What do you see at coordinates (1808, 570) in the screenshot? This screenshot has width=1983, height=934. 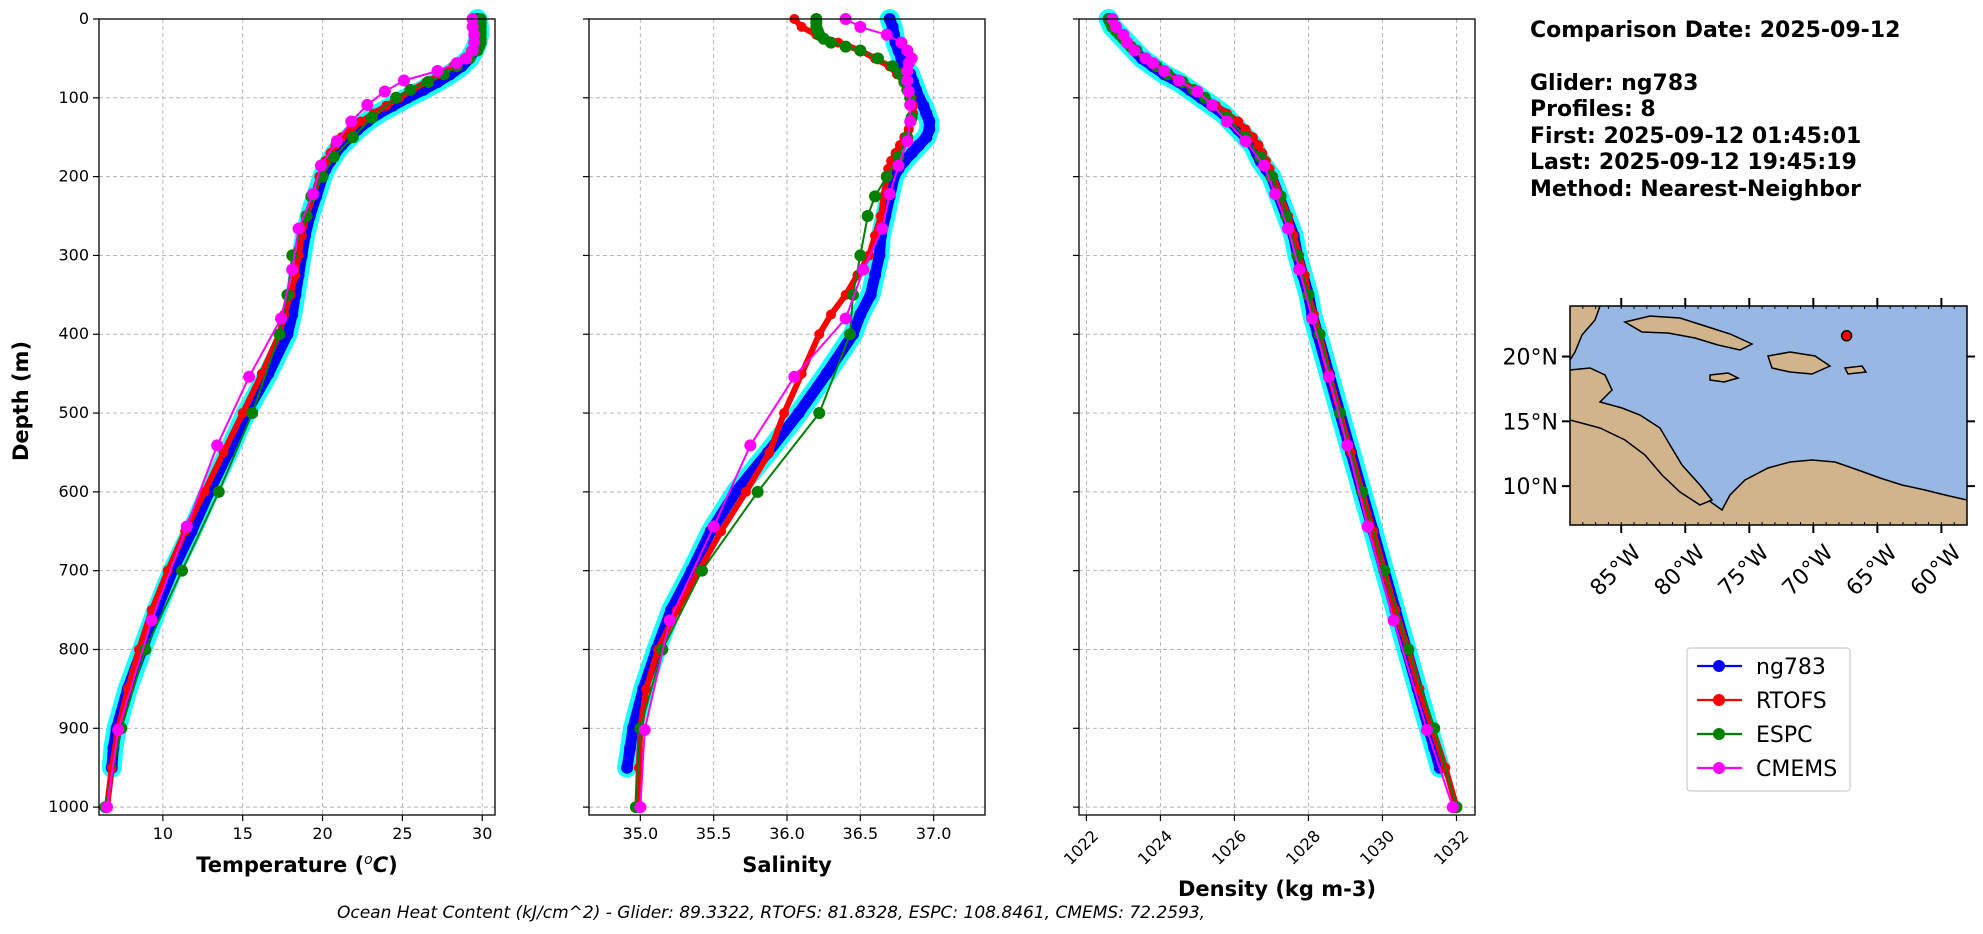 I see `map-lon-label-3: 70°W` at bounding box center [1808, 570].